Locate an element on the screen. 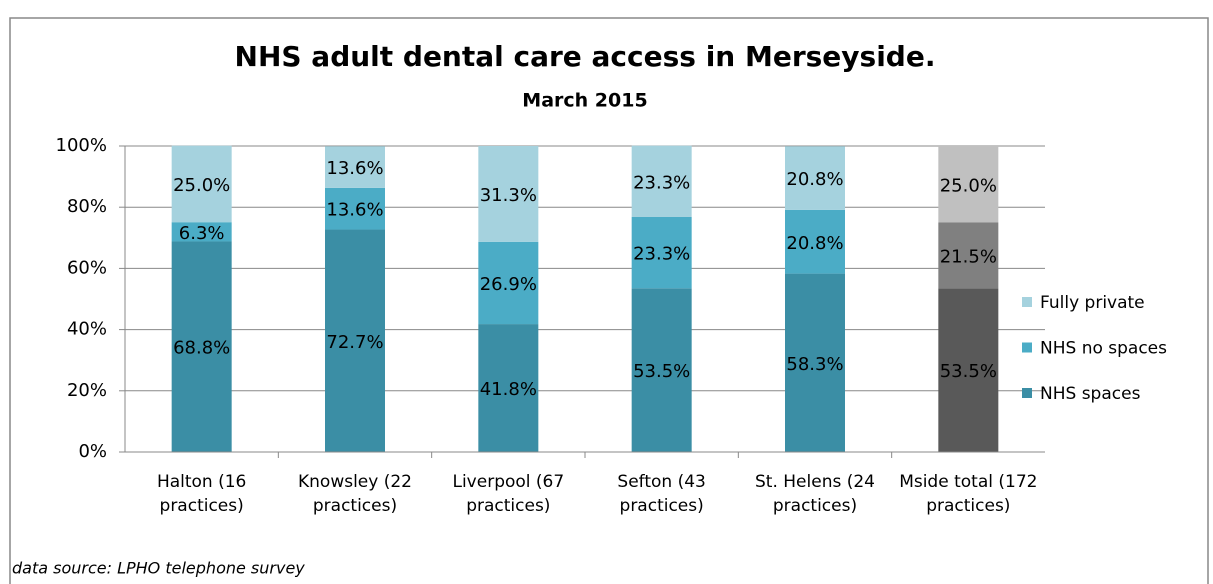 The image size is (1213, 584). data-label: 21.5% is located at coordinates (968, 256).